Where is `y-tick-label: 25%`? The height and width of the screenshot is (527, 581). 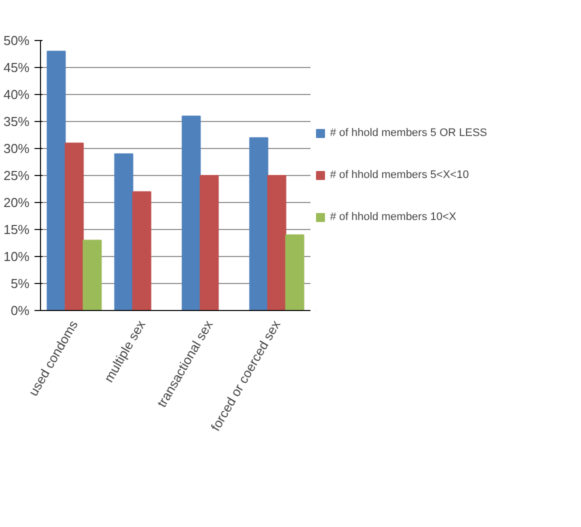 y-tick-label: 25% is located at coordinates (16, 175).